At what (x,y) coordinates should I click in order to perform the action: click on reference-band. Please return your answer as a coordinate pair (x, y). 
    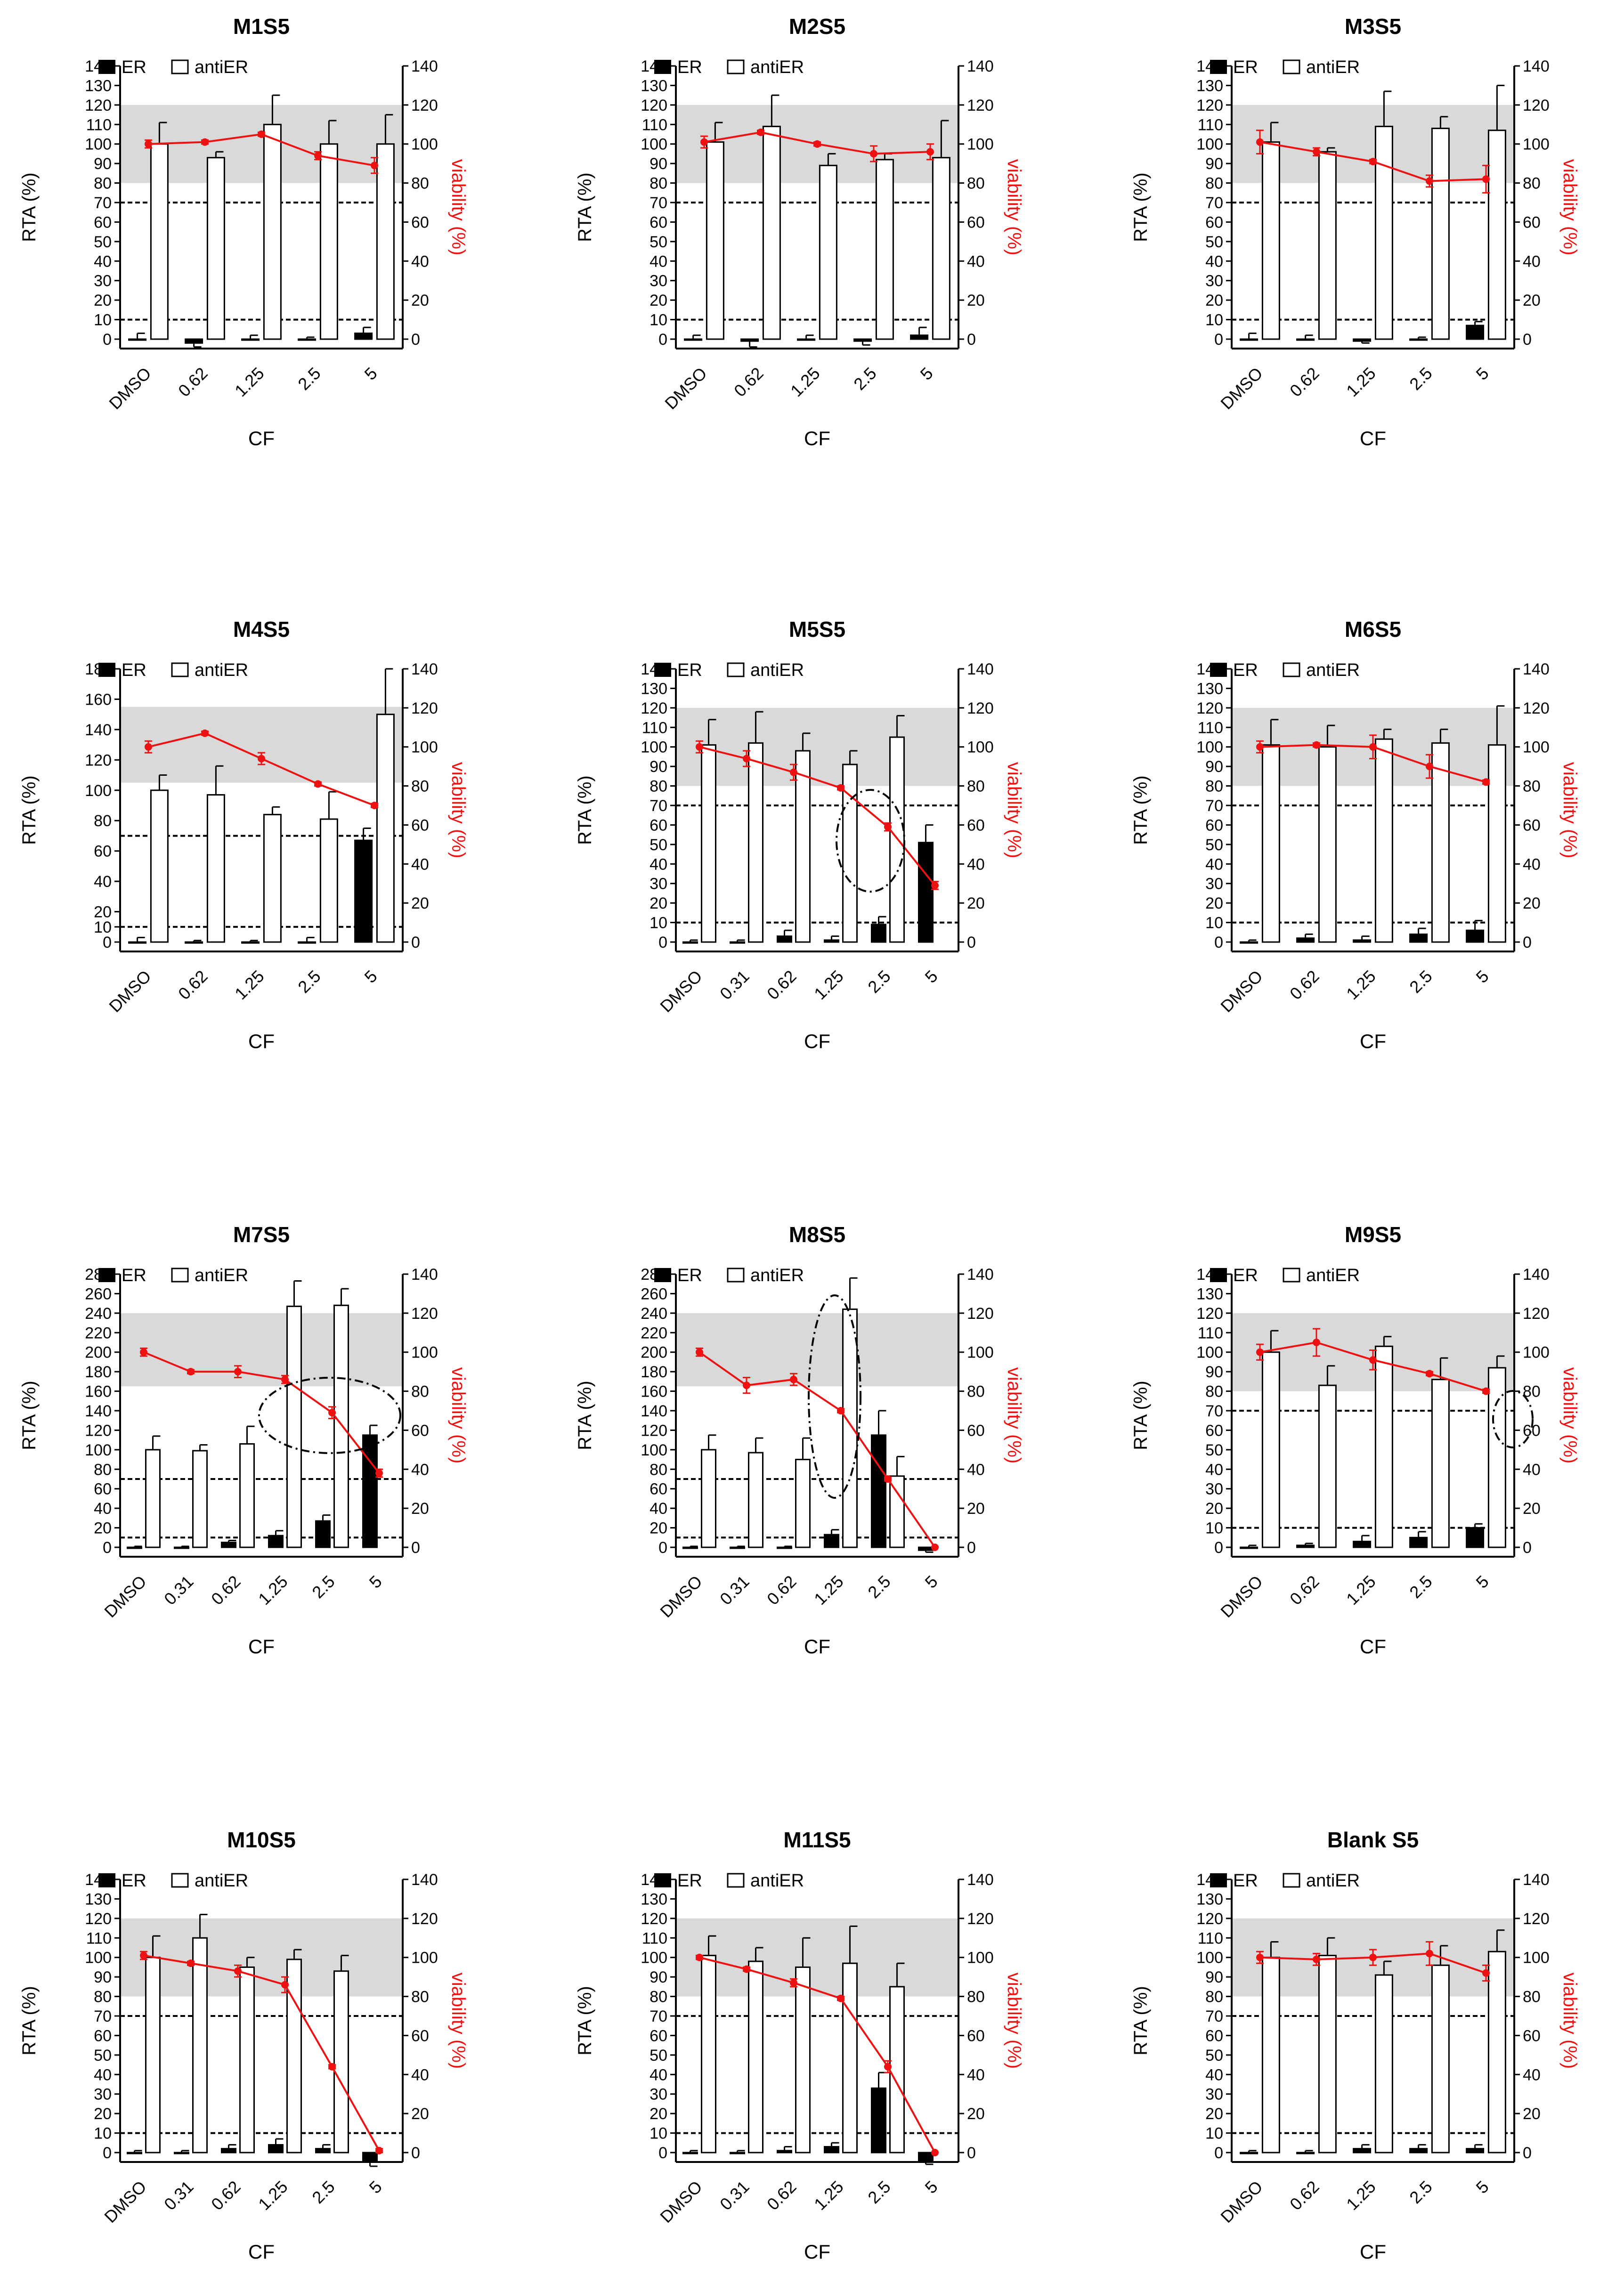
    Looking at the image, I should click on (261, 1958).